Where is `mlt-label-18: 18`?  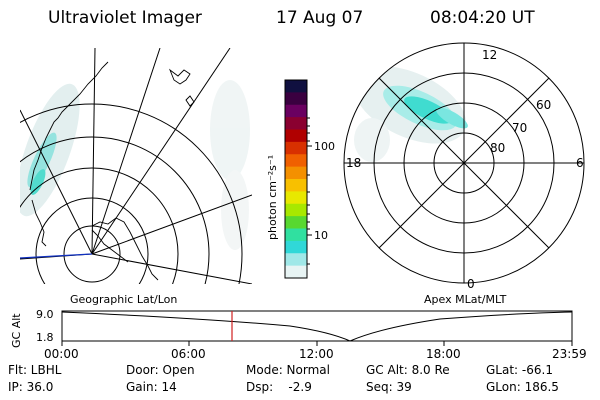
mlt-label-18: 18 is located at coordinates (353, 163).